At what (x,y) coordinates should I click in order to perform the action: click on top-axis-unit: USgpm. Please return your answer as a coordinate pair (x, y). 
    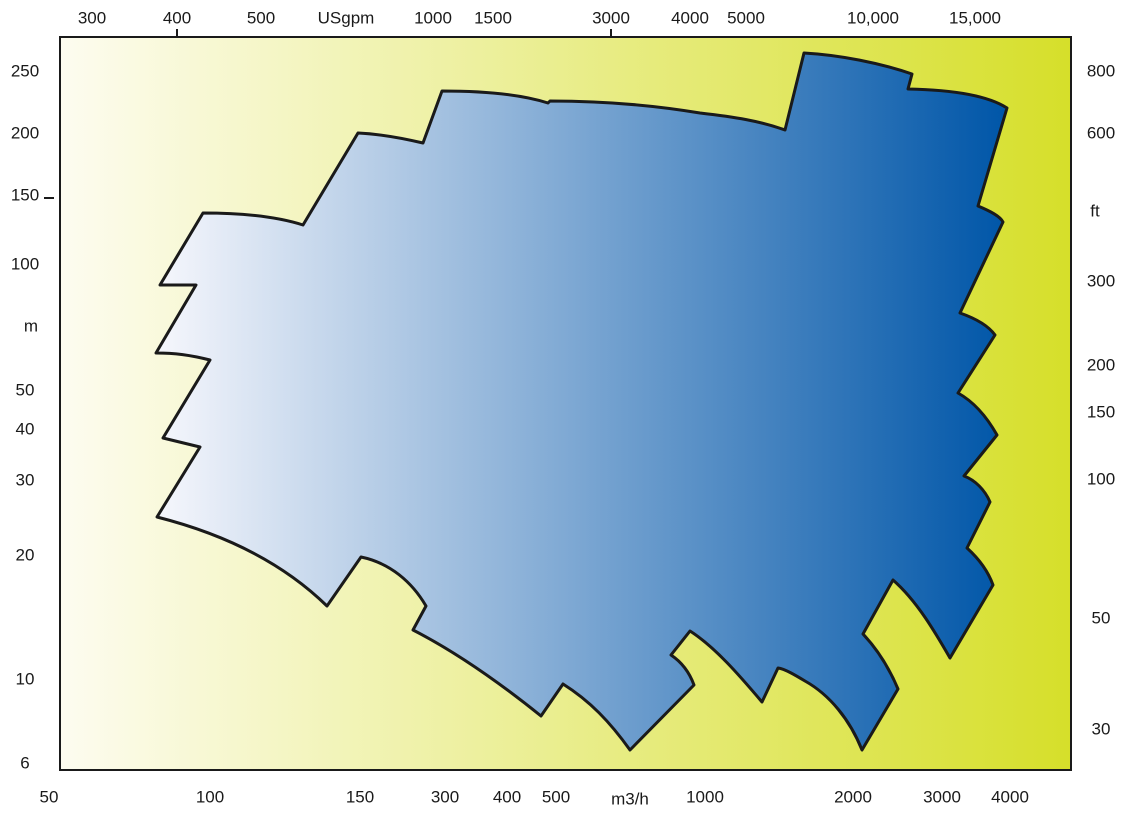
    Looking at the image, I should click on (346, 17).